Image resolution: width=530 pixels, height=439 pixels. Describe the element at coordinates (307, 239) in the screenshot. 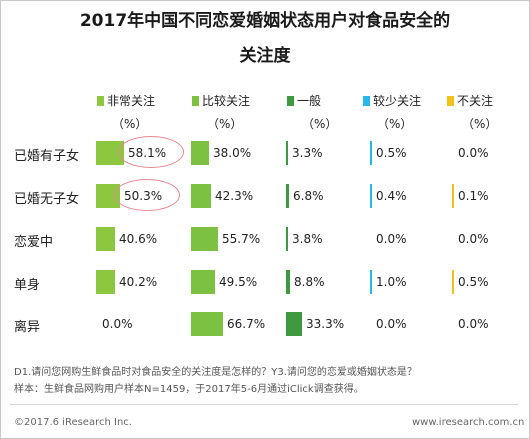

I see `data-label: 3.8%` at that location.